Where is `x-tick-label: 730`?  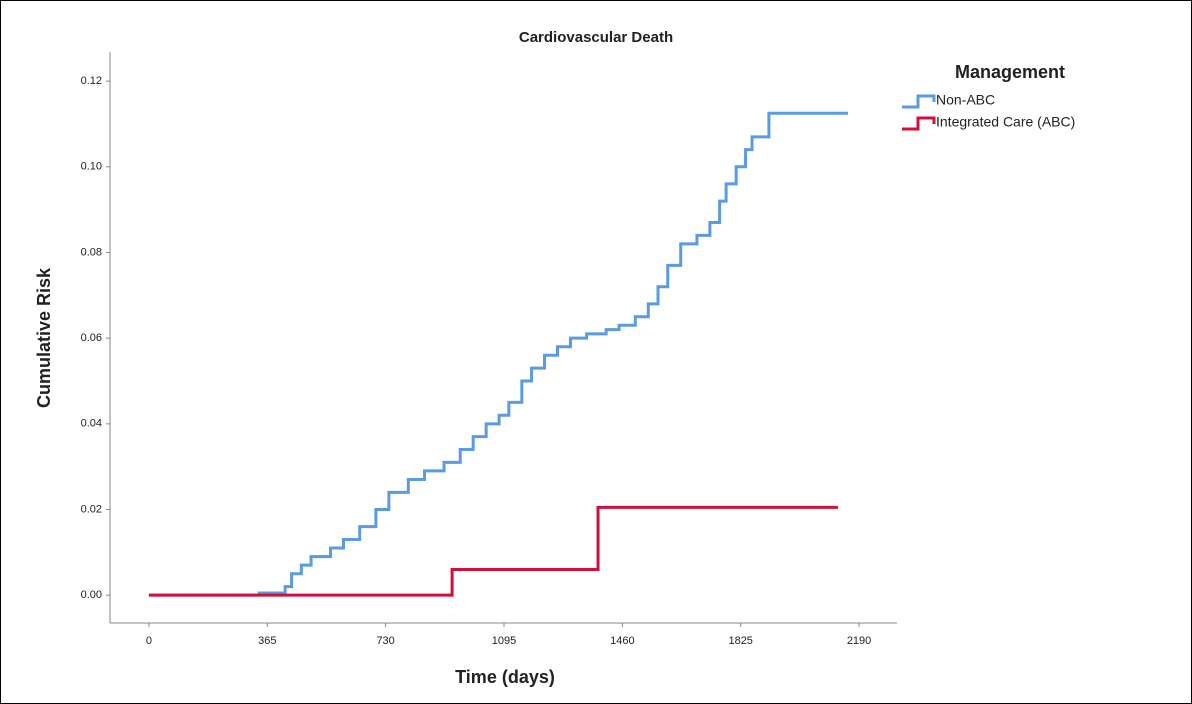
x-tick-label: 730 is located at coordinates (385, 641).